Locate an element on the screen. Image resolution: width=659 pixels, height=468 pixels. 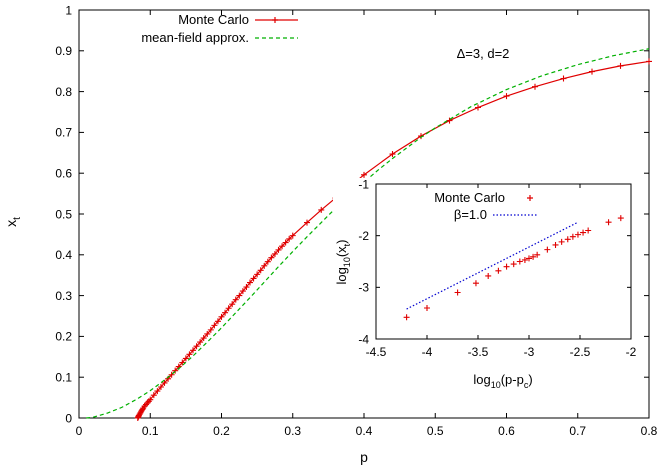
main-x-tick-label: 0.1 is located at coordinates (150, 431).